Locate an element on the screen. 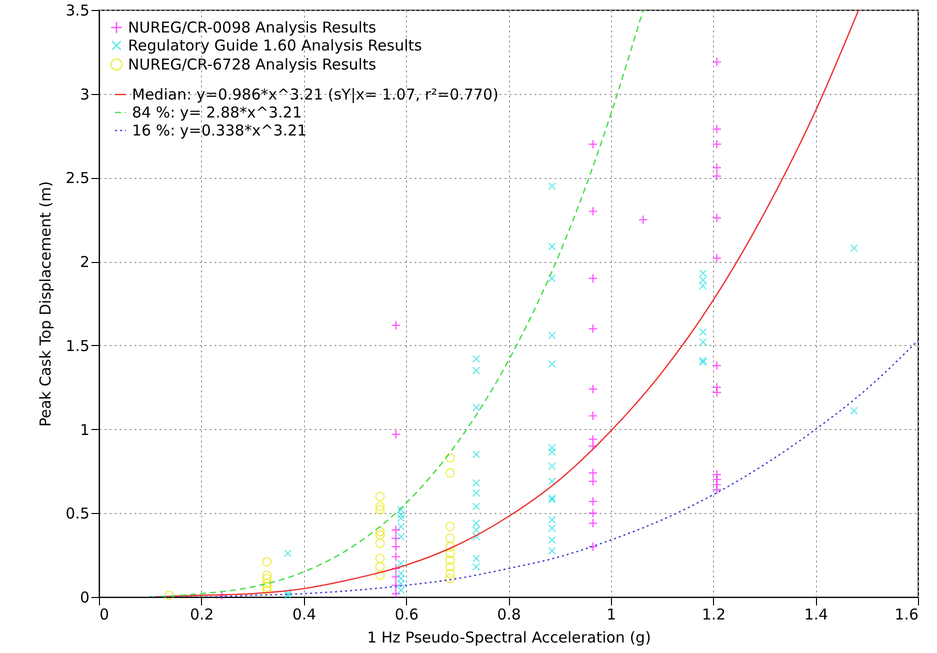  y-tick-label: 1.5 is located at coordinates (78, 345).